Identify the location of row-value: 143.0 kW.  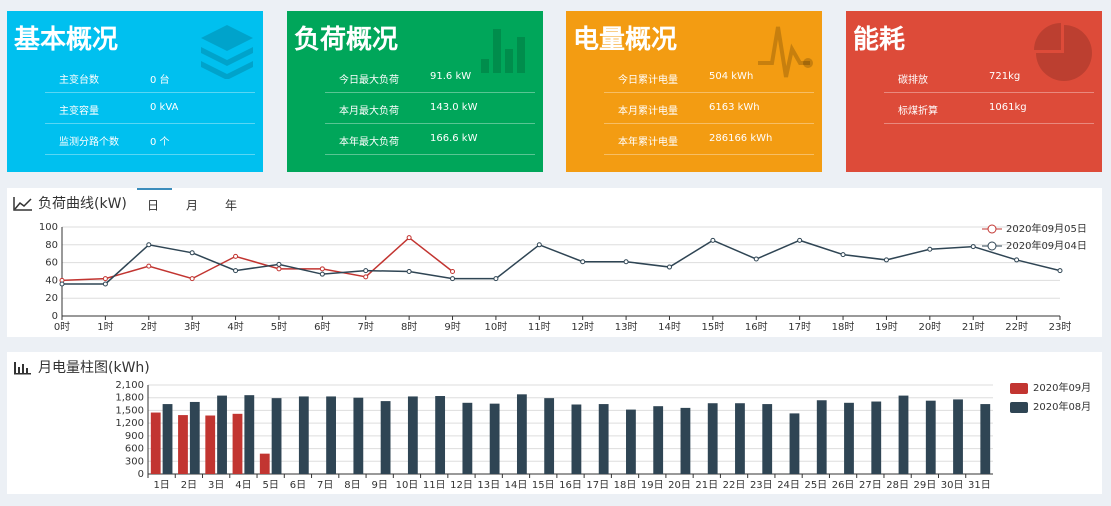
(454, 107).